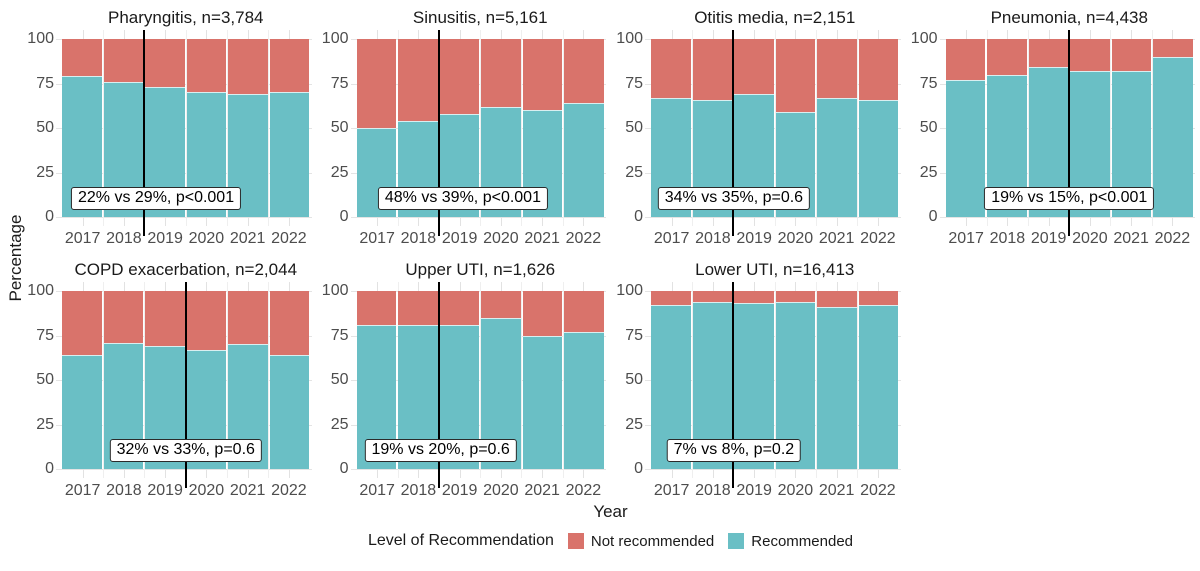 This screenshot has width=1200, height=571. I want to click on panel-plot-row: 0 25 50 75 100 32% vs 33%, p=0.6, so click(169, 385).